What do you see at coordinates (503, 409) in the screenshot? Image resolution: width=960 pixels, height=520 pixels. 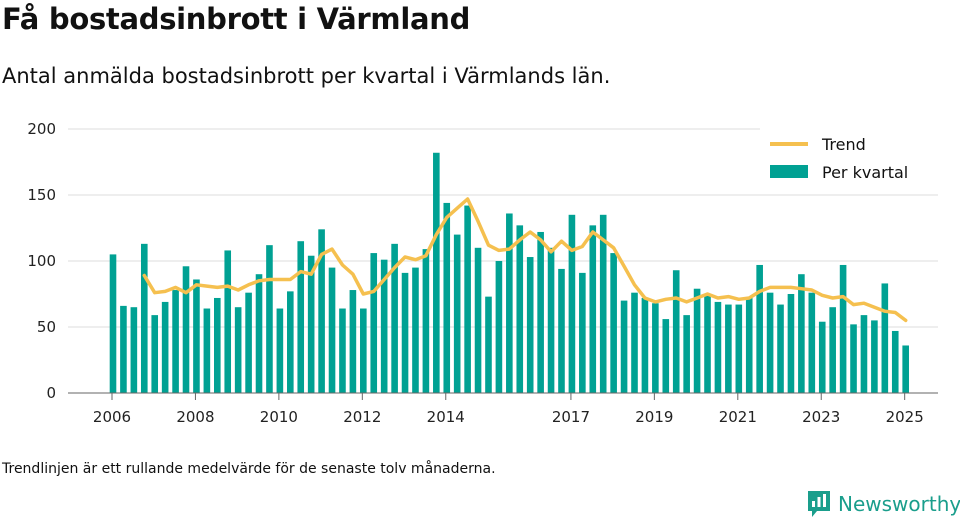 I see `x-axis: 2006 2008 2010 2012 2014 2017 2019 2021 2023 2025` at bounding box center [503, 409].